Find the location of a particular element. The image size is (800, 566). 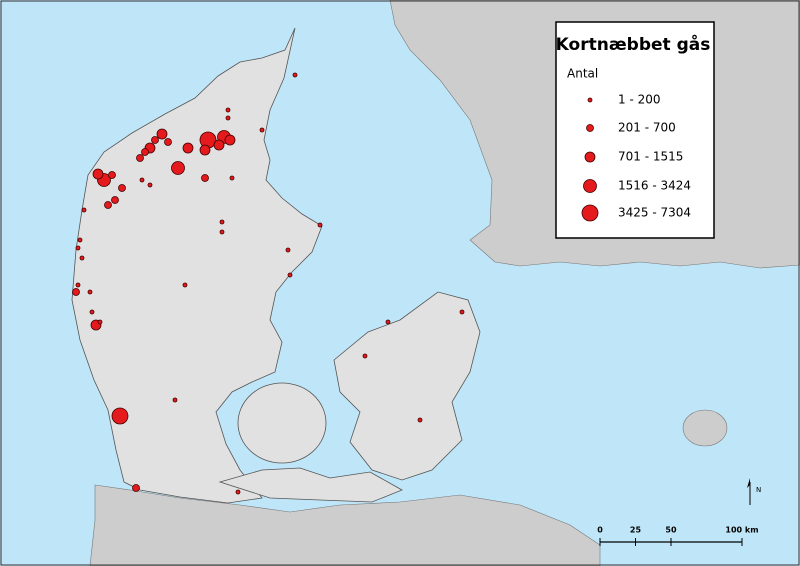

legend-box is located at coordinates (635, 130).